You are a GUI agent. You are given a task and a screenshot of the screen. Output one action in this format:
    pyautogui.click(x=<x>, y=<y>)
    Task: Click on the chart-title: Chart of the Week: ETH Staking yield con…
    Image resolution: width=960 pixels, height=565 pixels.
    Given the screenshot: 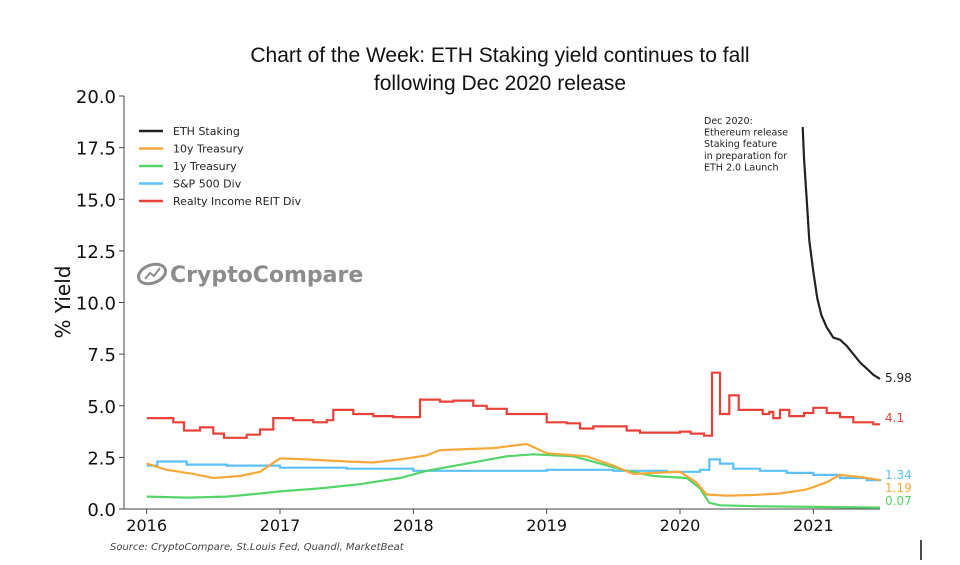 What is the action you would take?
    pyautogui.click(x=499, y=55)
    